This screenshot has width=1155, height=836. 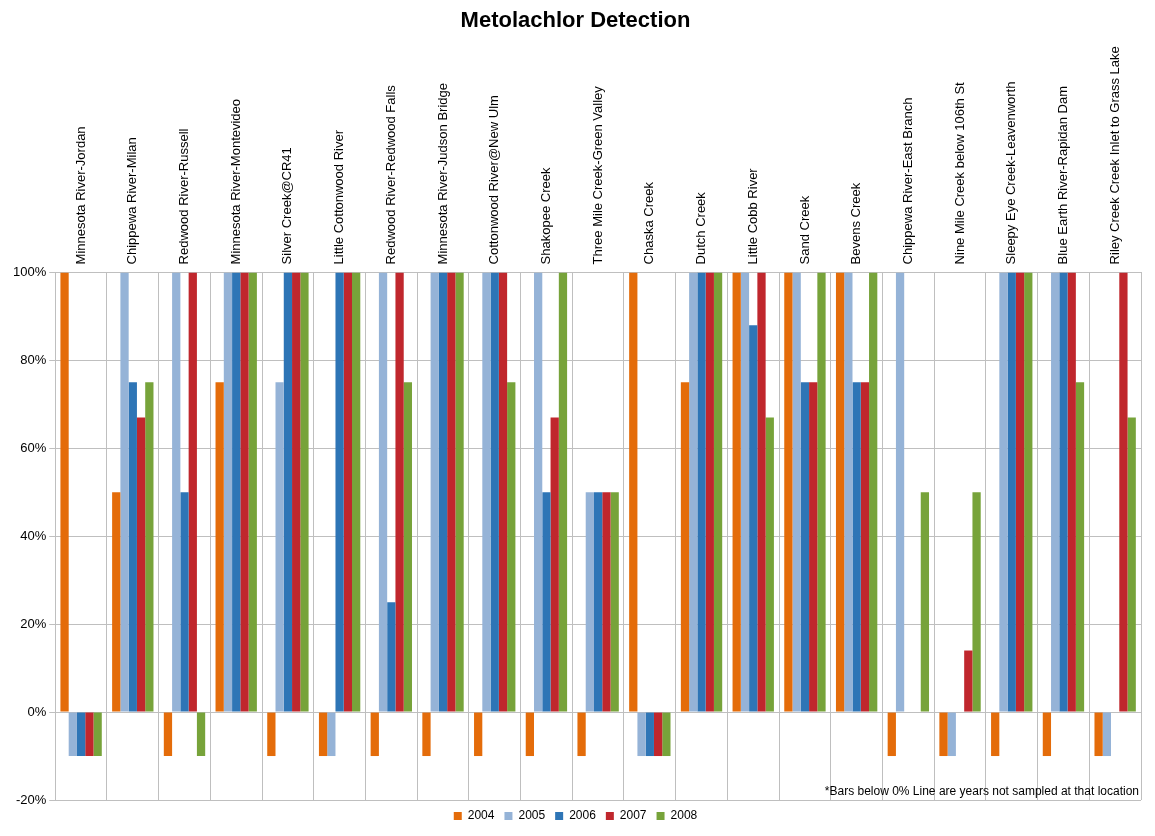 What do you see at coordinates (1063, 175) in the screenshot?
I see `x-tick-label: Blue Earth River-Rapidan Dam` at bounding box center [1063, 175].